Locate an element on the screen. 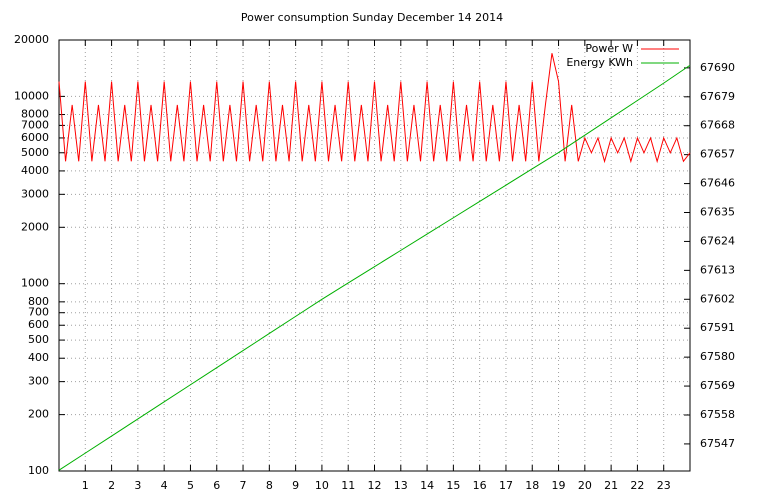 This screenshot has width=768, height=504. x-tick-label: 19 is located at coordinates (559, 485).